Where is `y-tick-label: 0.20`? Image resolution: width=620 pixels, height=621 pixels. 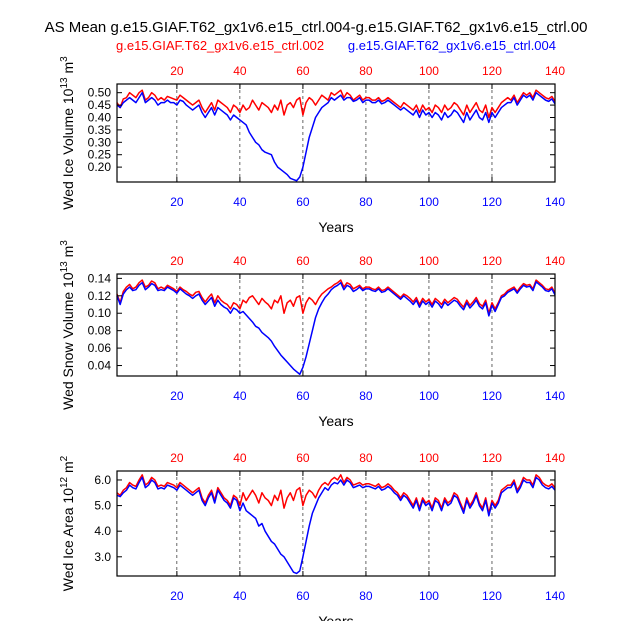 y-tick-label: 0.20 is located at coordinates (100, 167).